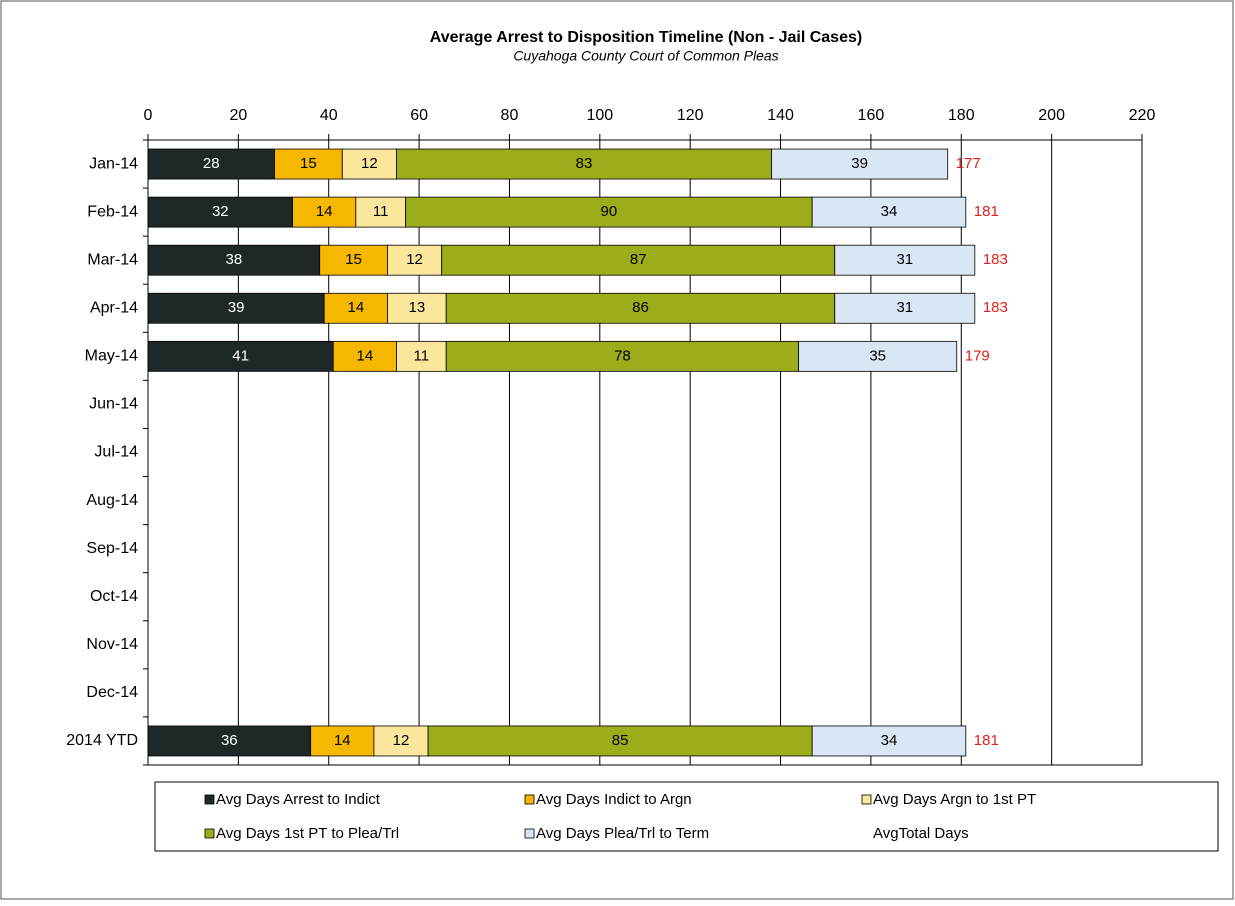  I want to click on data-label: 87, so click(638, 259).